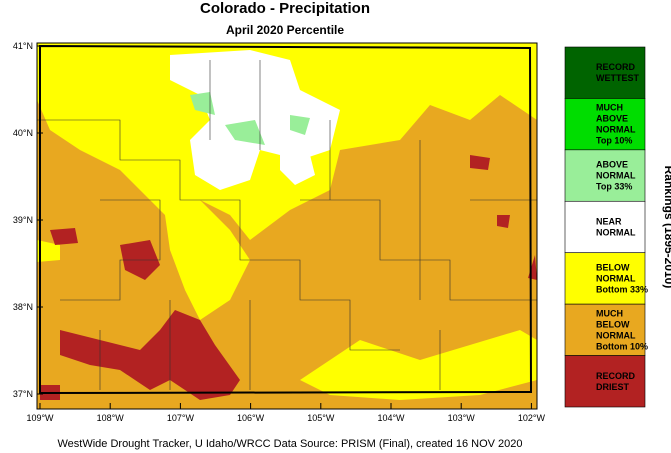 The height and width of the screenshot is (453, 671). Describe the element at coordinates (40, 418) in the screenshot. I see `lon-label: 109°W` at that location.